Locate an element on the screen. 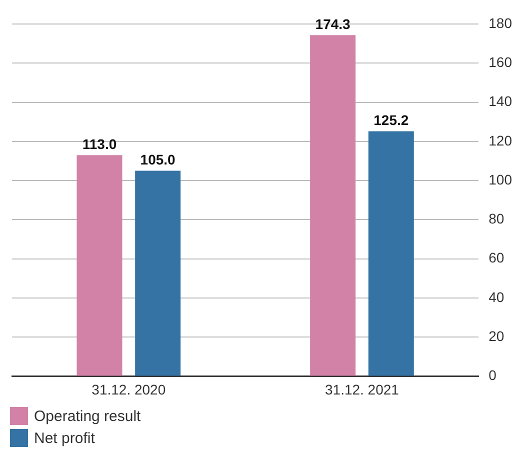  legend-label: Operating result is located at coordinates (87, 416).